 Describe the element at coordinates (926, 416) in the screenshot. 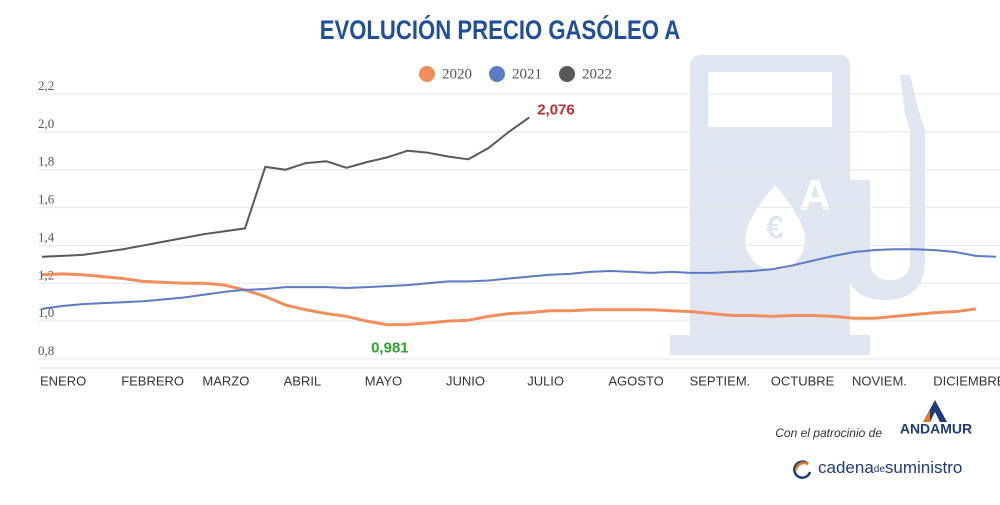

I see `sponsor-mark` at that location.